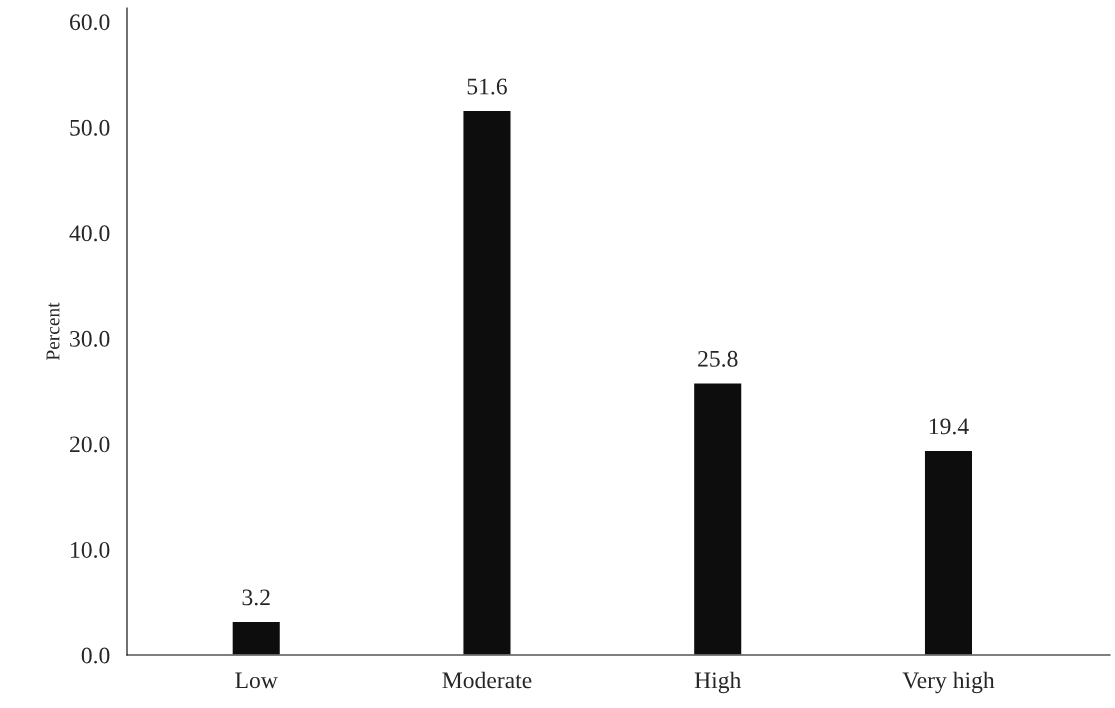 This screenshot has height=708, width=1115. I want to click on x-tick-label: Low, so click(256, 680).